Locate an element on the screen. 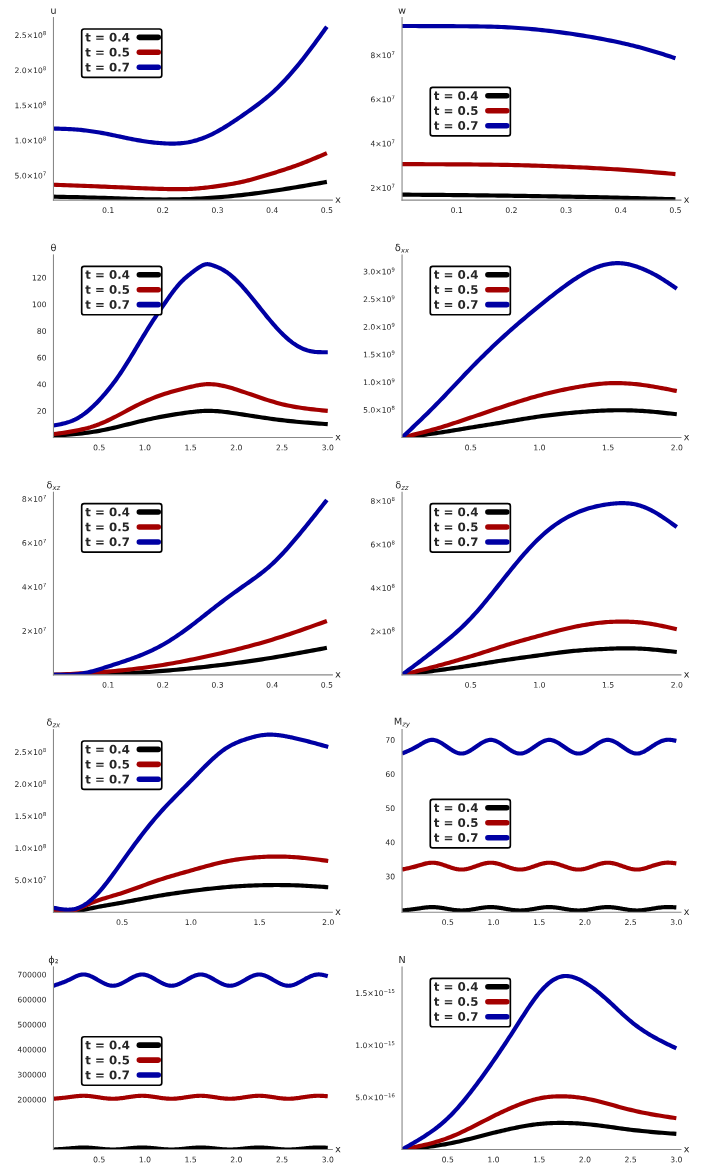 This screenshot has height=1173, width=713. y-axis-title: N is located at coordinates (402, 960).